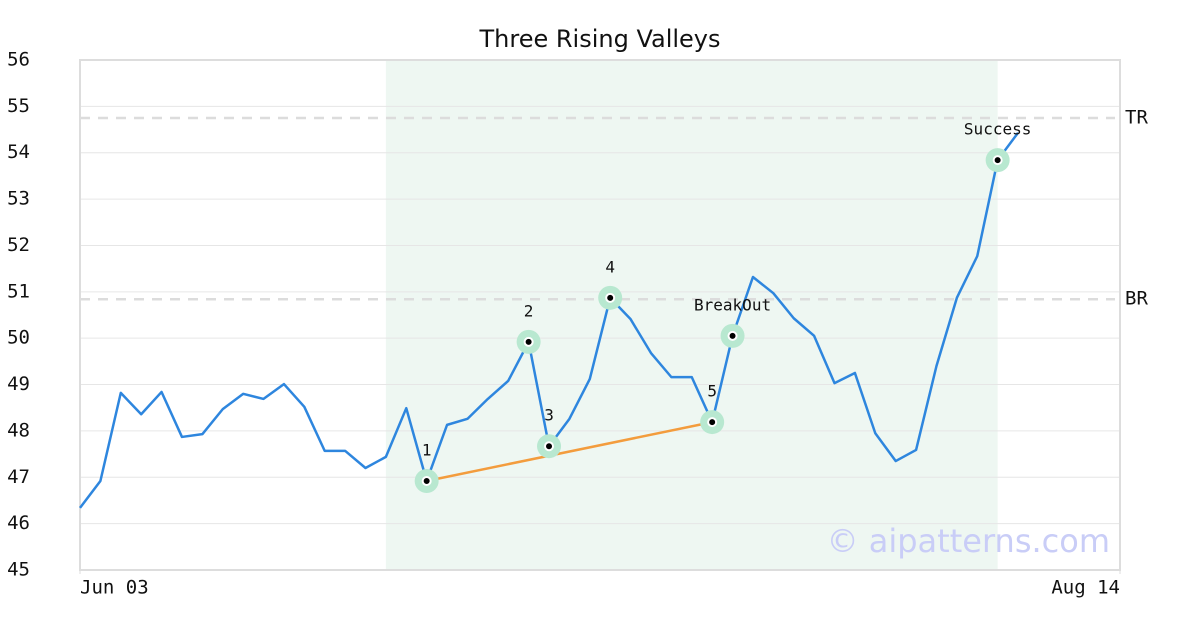  Describe the element at coordinates (18, 477) in the screenshot. I see `y-tick-label: 47` at that location.